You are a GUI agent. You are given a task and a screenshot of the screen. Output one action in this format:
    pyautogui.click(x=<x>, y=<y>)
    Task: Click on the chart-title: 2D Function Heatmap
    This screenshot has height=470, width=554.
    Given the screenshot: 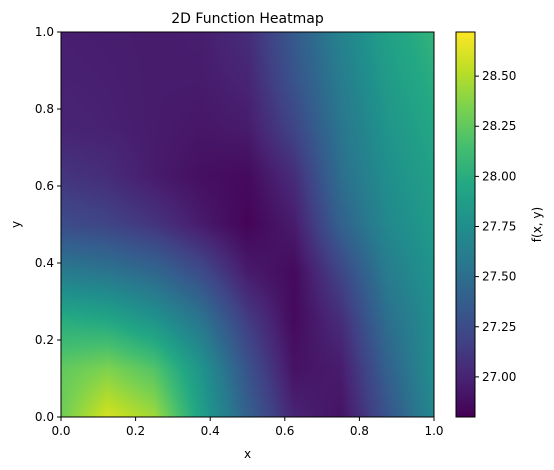 What is the action you would take?
    pyautogui.click(x=247, y=19)
    